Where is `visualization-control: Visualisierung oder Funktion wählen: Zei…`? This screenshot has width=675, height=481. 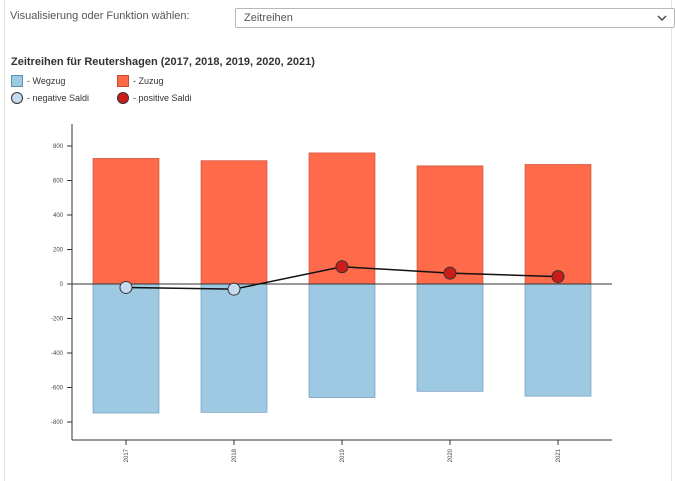
visualization-control: Visualisierung oder Funktion wählen: Zei… is located at coordinates (340, 16).